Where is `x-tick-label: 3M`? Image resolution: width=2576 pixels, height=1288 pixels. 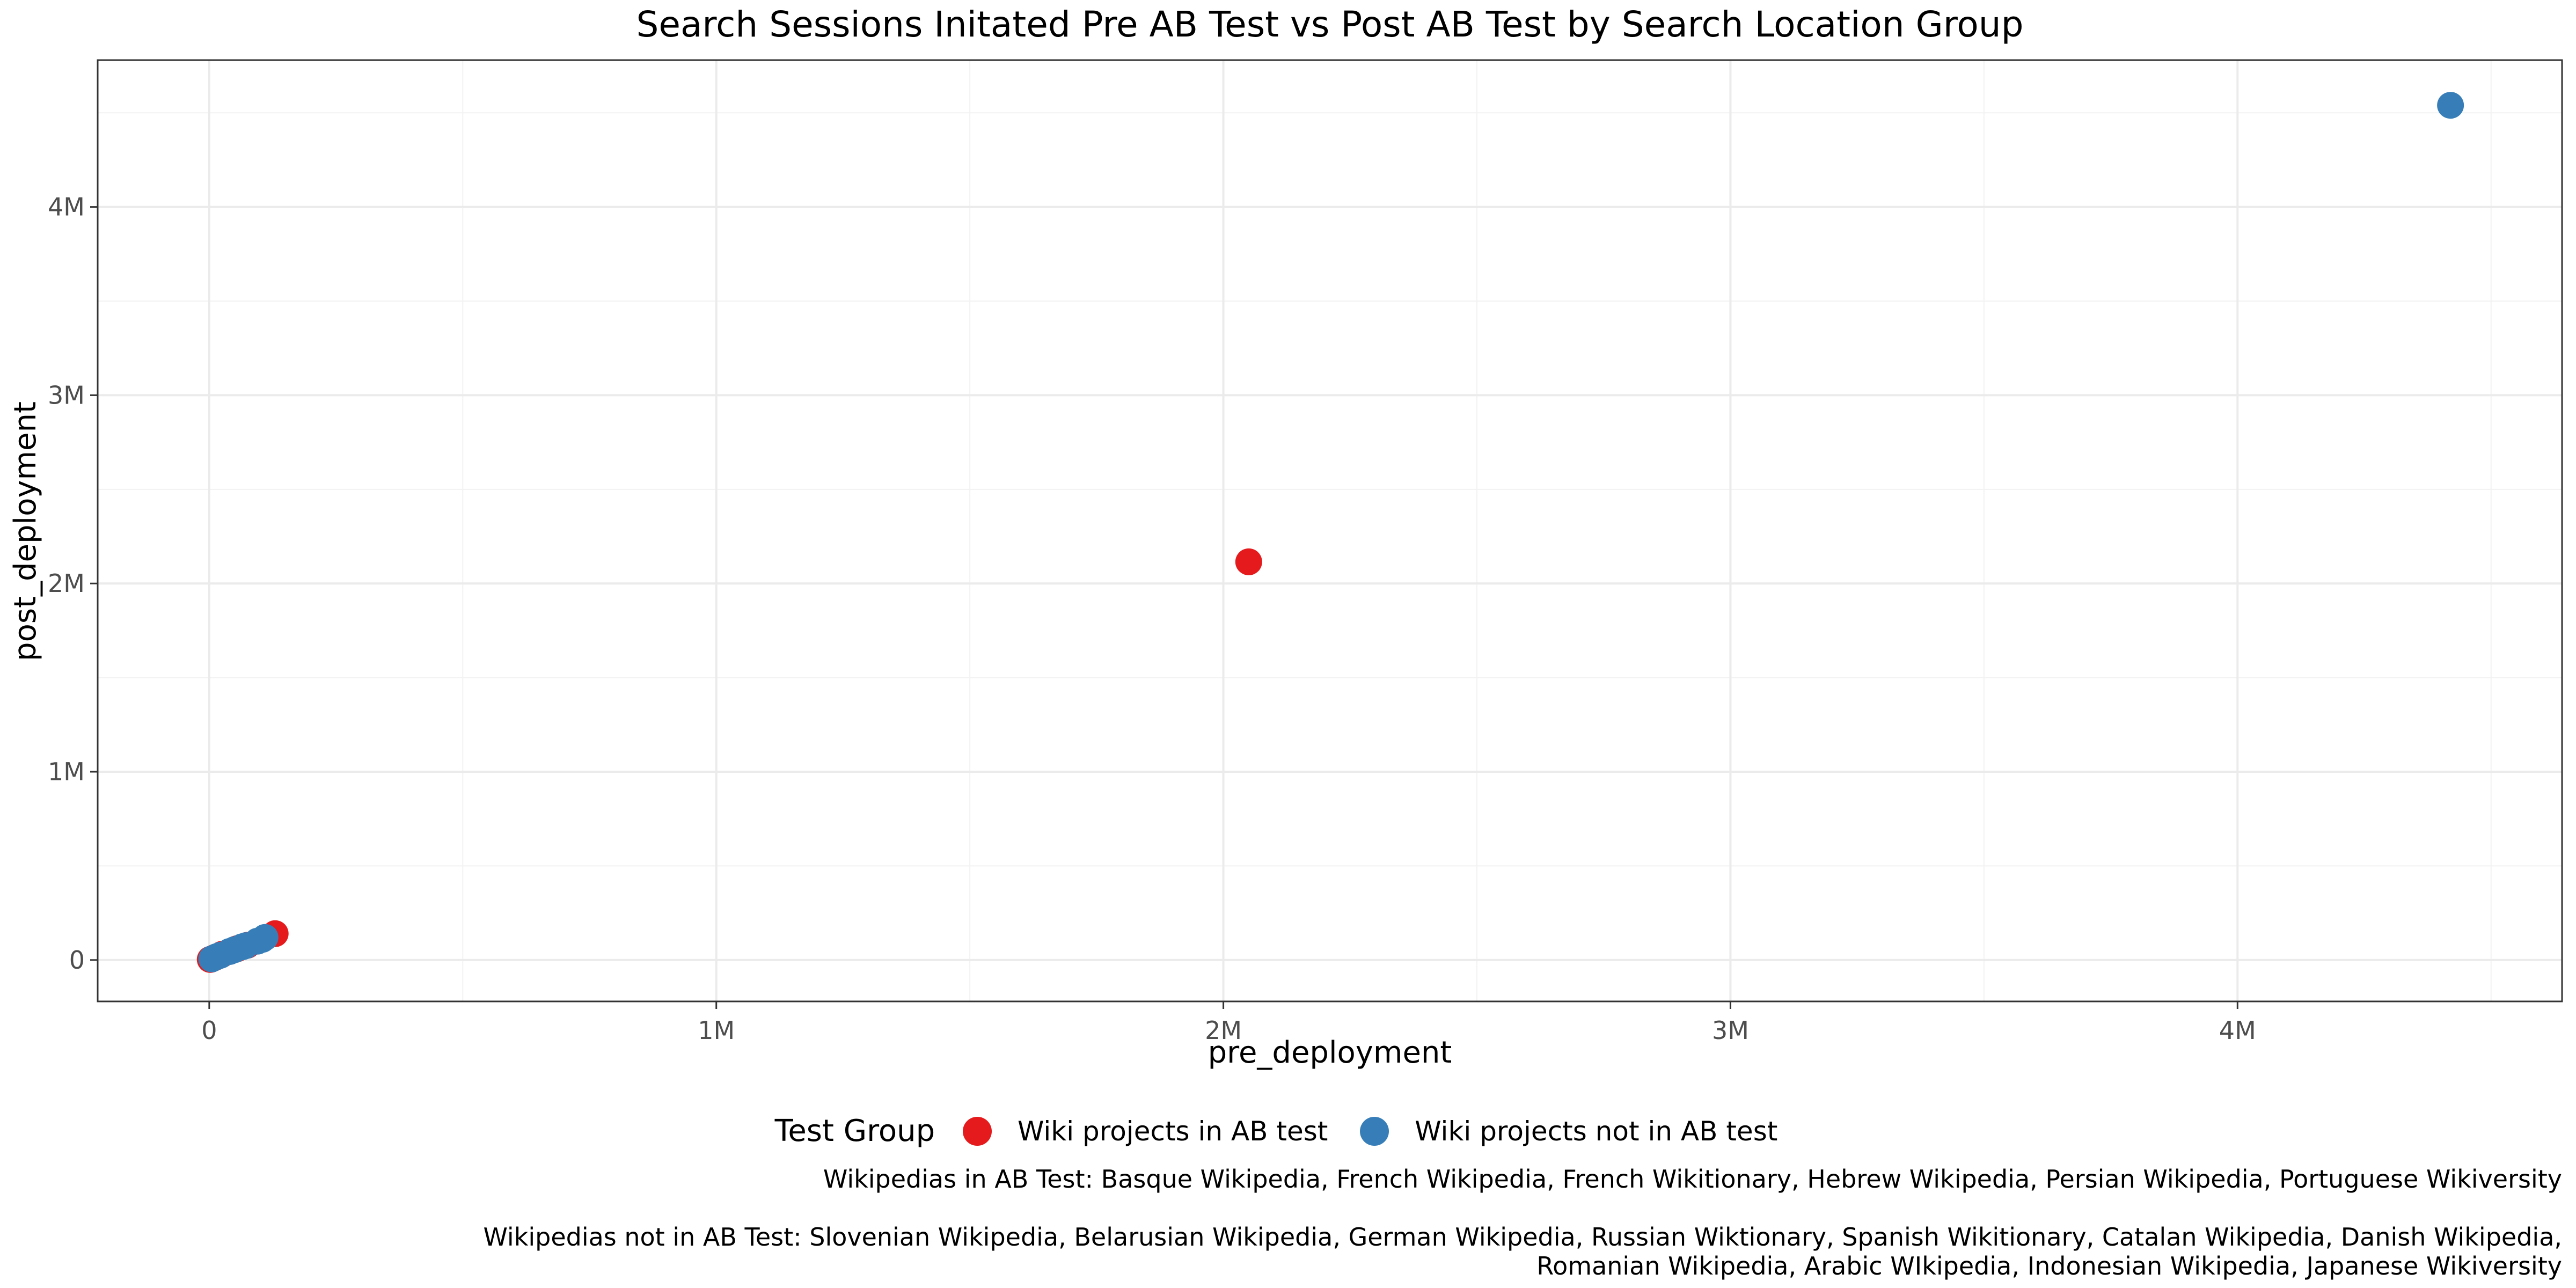 x-tick-label: 3M is located at coordinates (1730, 1030).